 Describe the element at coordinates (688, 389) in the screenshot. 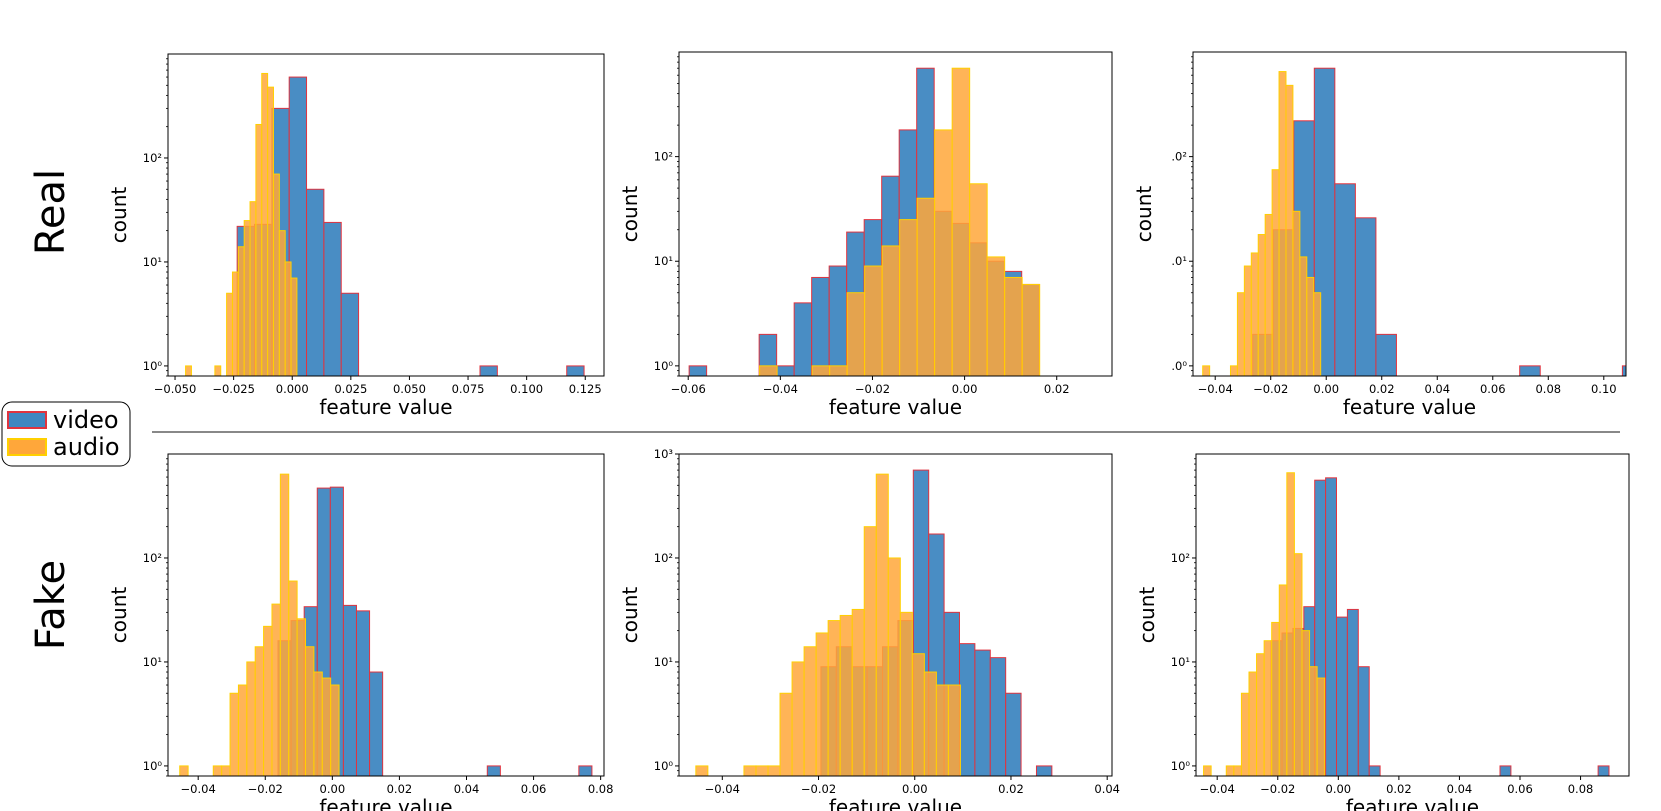

I see `x-tick-label: −0.06` at that location.